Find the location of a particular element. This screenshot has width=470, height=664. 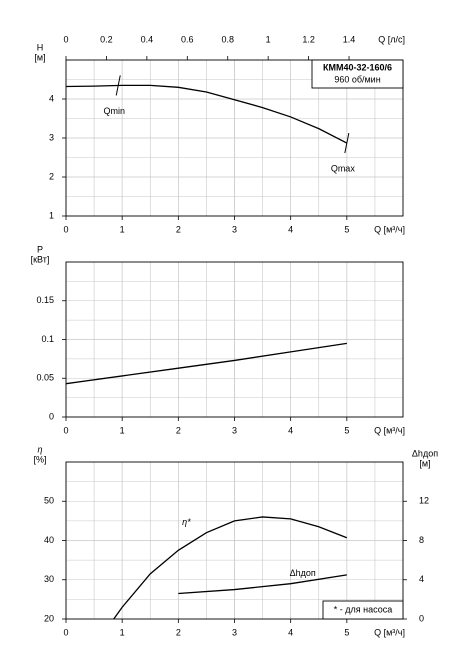

y-tick-label: 0 is located at coordinates (51, 416).